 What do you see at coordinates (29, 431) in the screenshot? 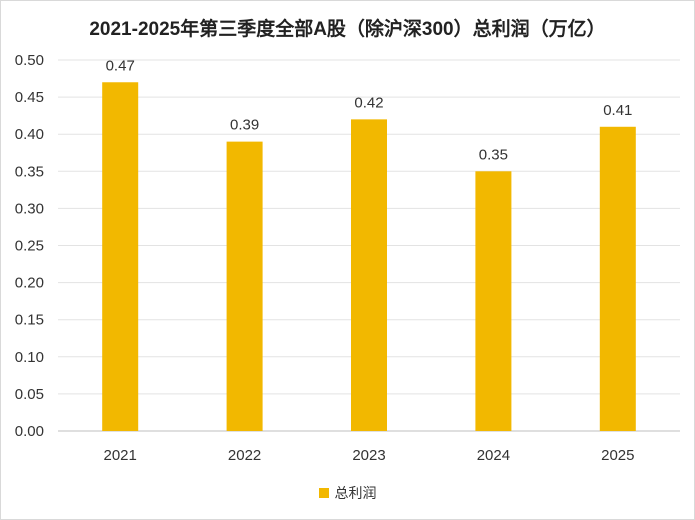
I see `y-tick-label: 0.00` at bounding box center [29, 431].